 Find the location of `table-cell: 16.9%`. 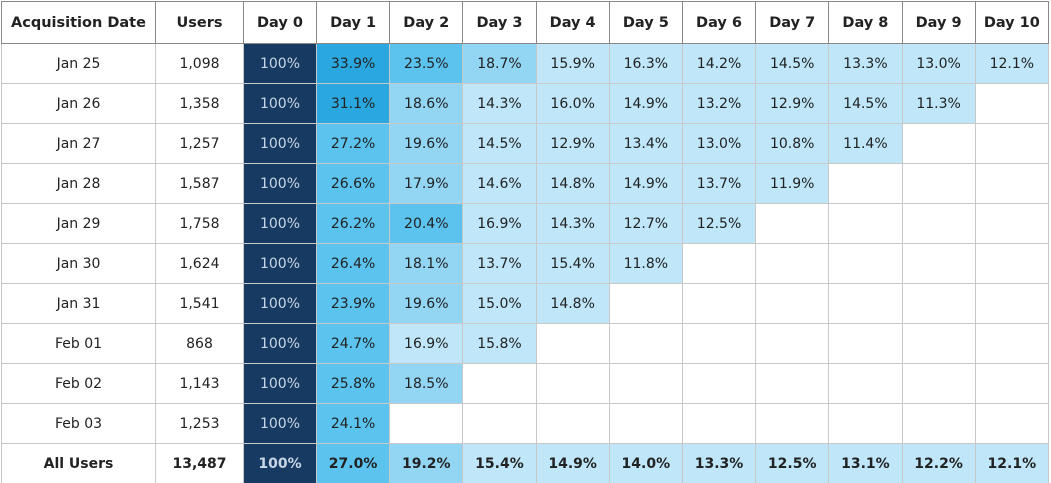

table-cell: 16.9% is located at coordinates (499, 223).